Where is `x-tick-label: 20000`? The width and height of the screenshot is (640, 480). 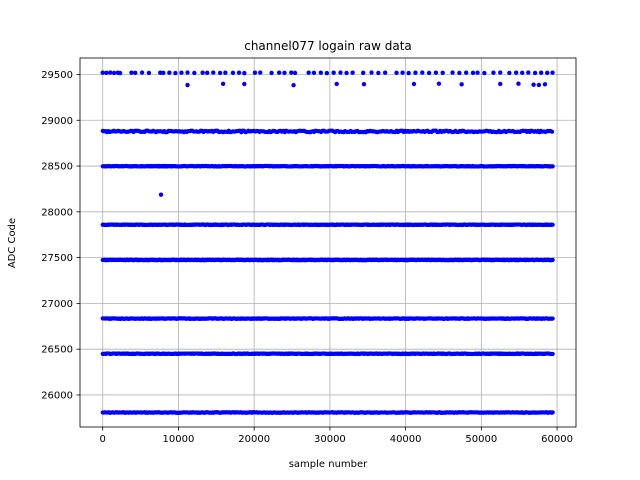
x-tick-label: 20000 is located at coordinates (254, 439).